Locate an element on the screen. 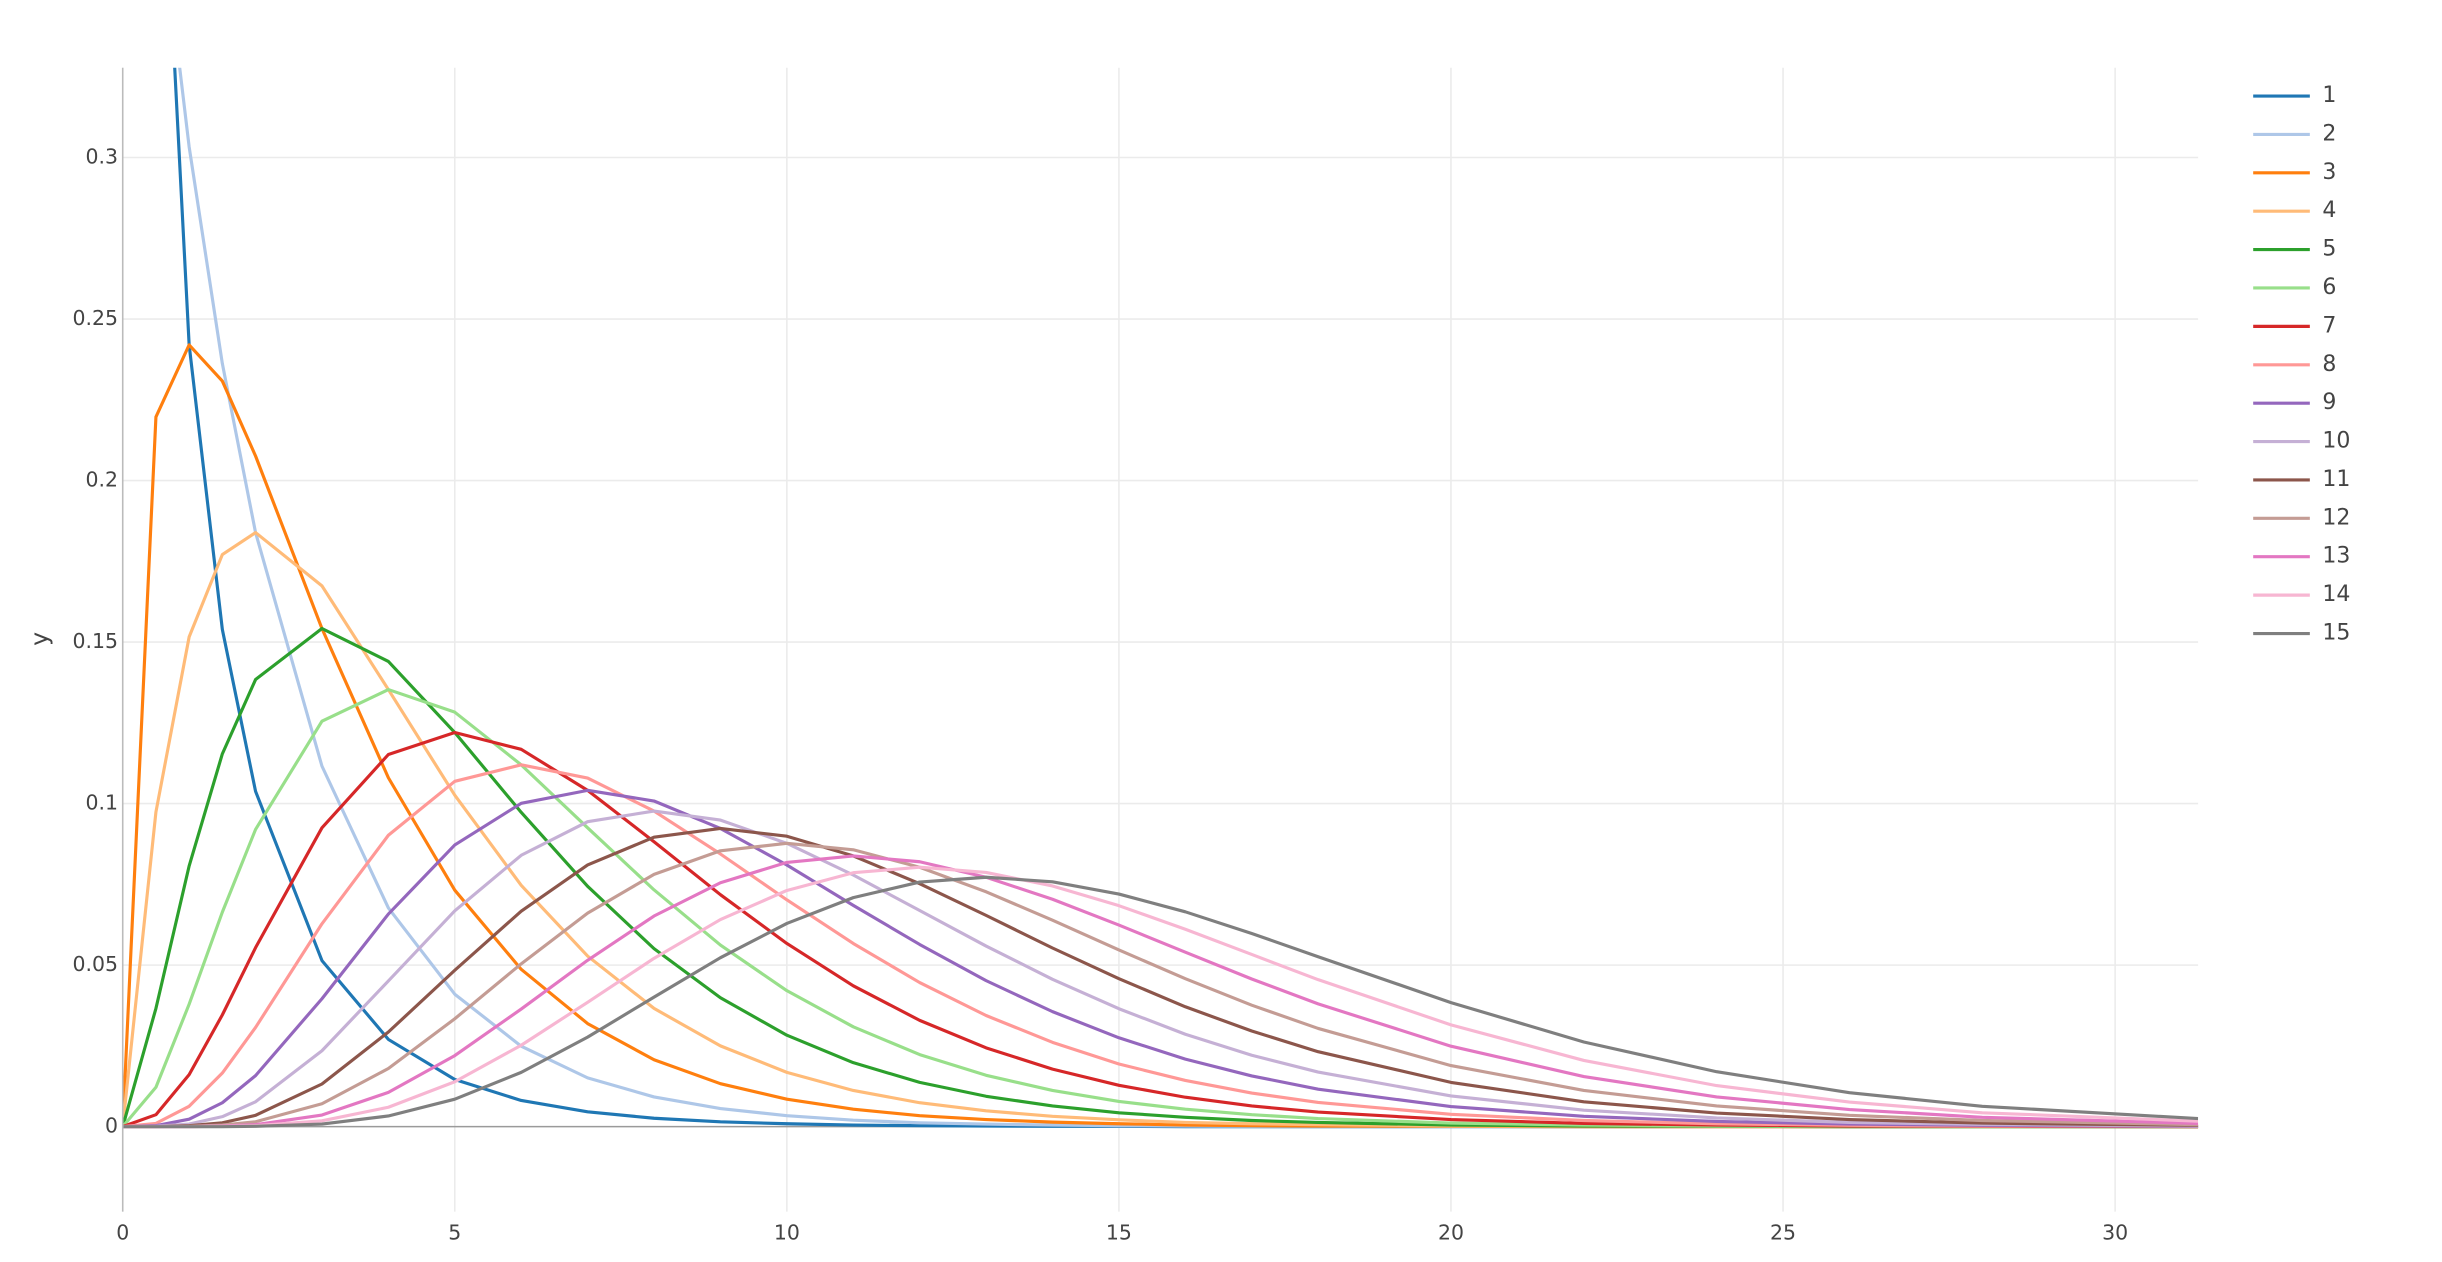 This screenshot has width=2442, height=1262. legend-label: 3 is located at coordinates (2329, 172).